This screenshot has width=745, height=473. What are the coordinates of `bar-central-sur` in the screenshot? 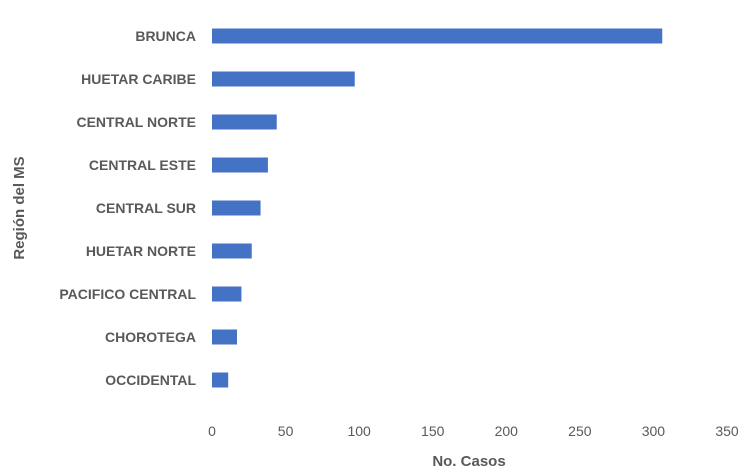 It's located at (236, 208).